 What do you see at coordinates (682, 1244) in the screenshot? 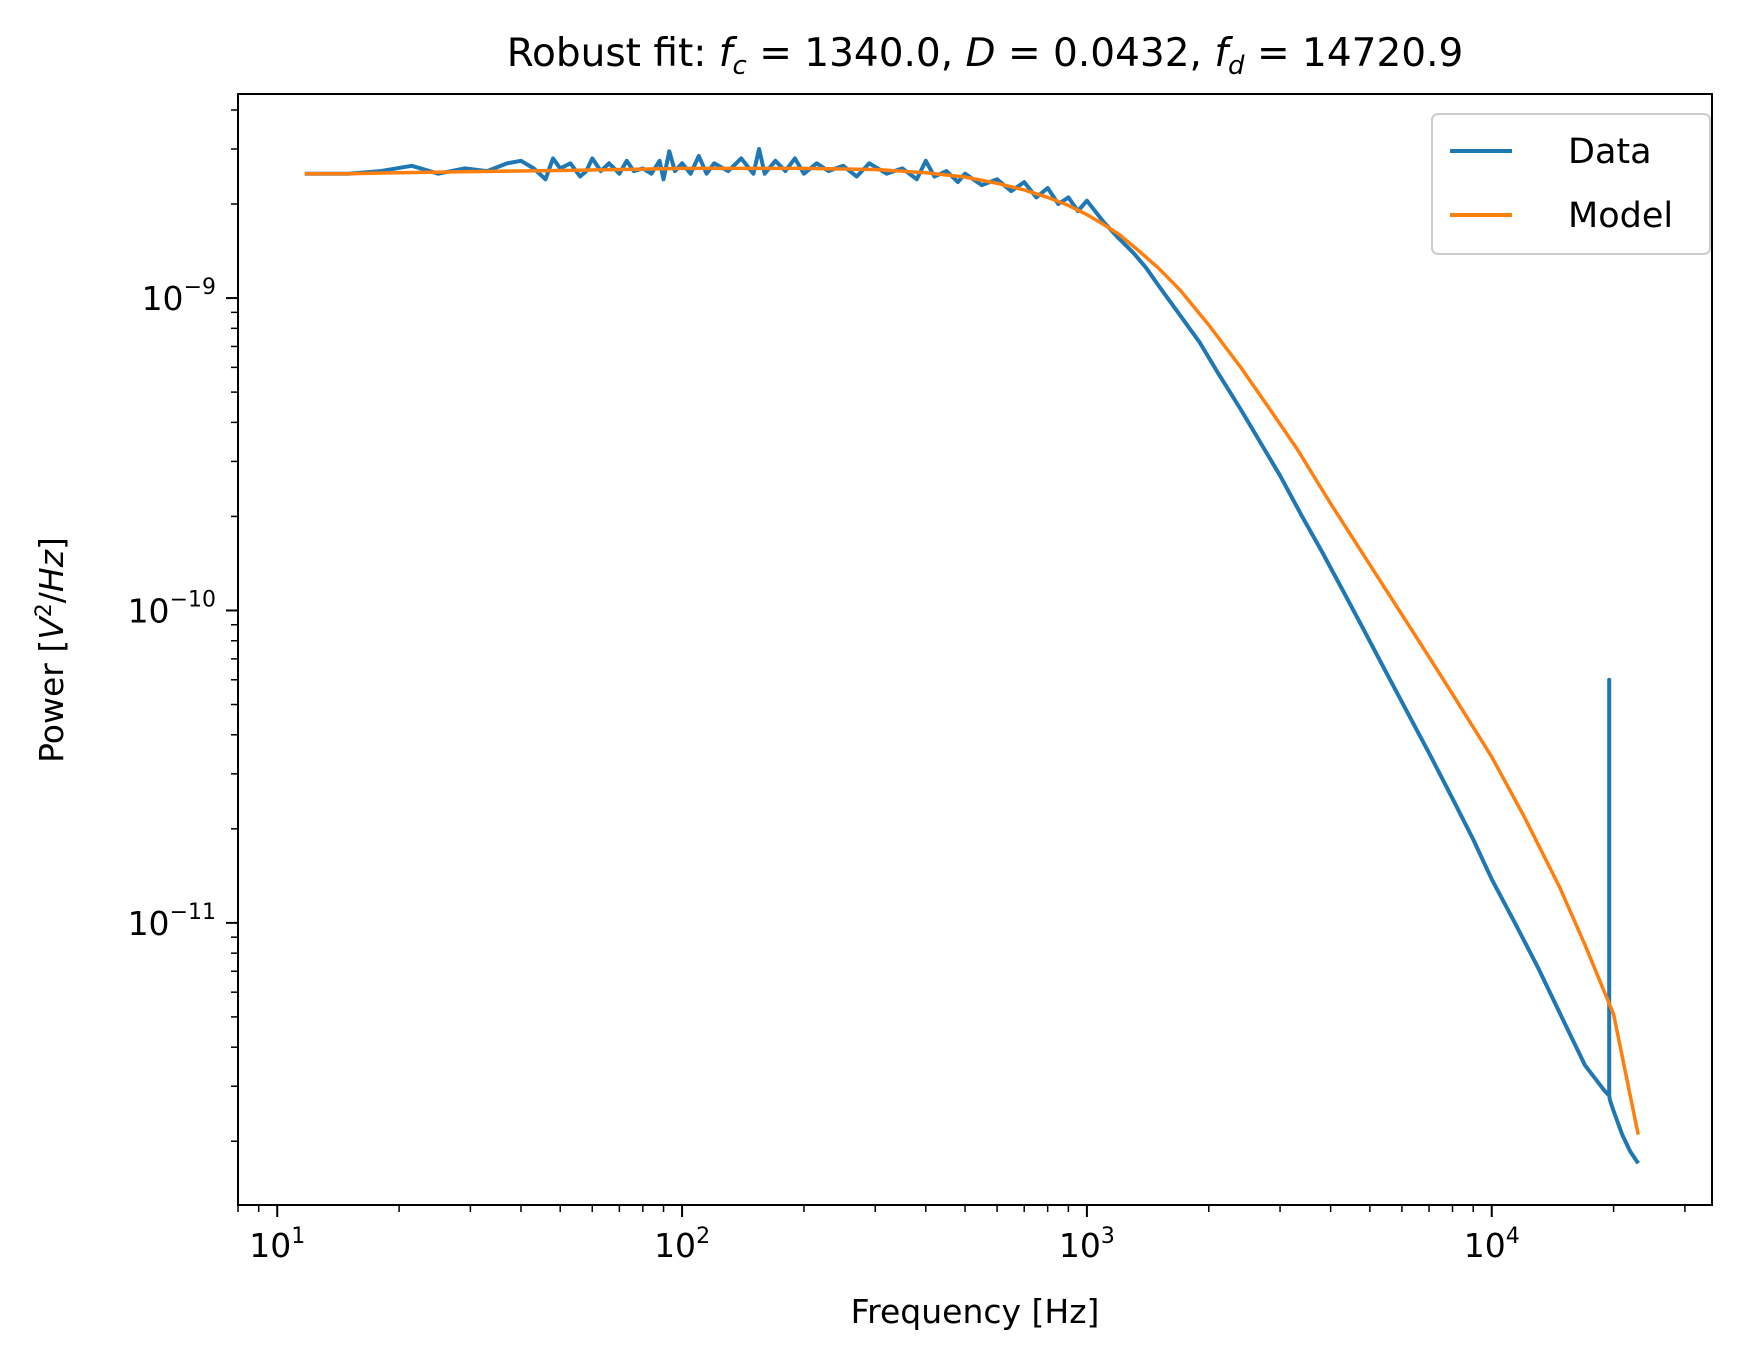
I see `x-tick-label: 102` at bounding box center [682, 1244].